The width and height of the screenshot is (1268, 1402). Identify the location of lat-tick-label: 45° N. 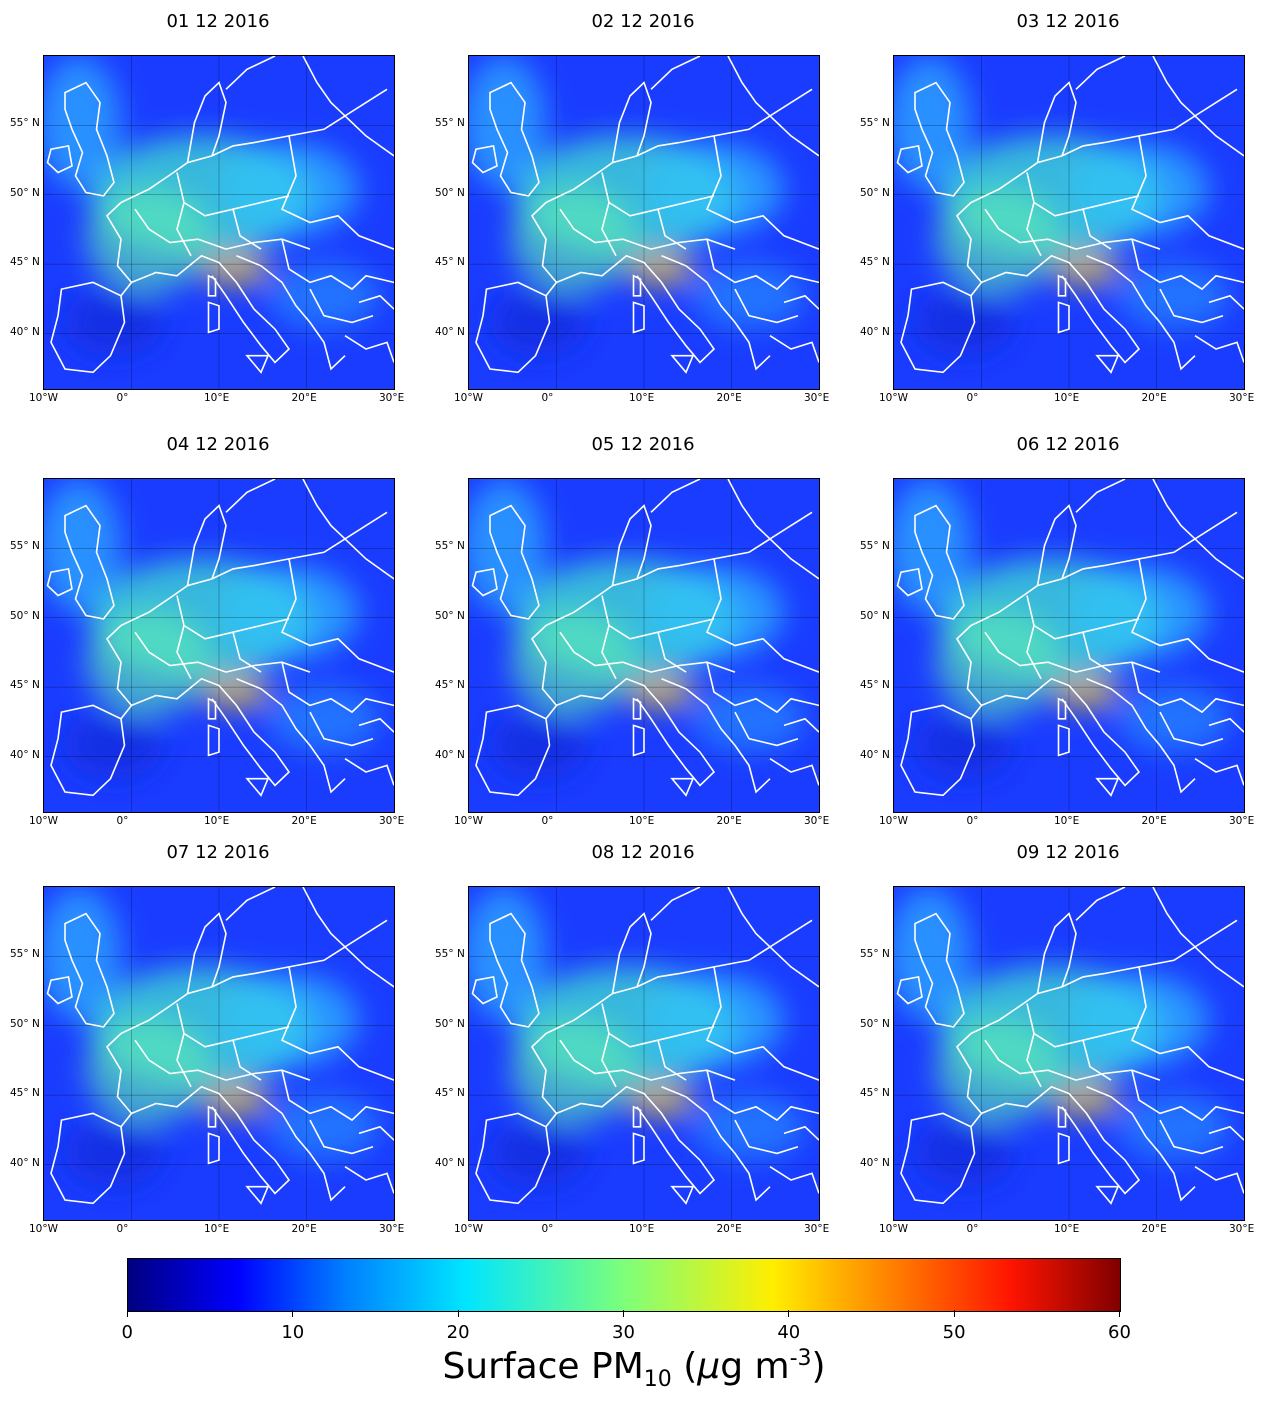
(875, 685).